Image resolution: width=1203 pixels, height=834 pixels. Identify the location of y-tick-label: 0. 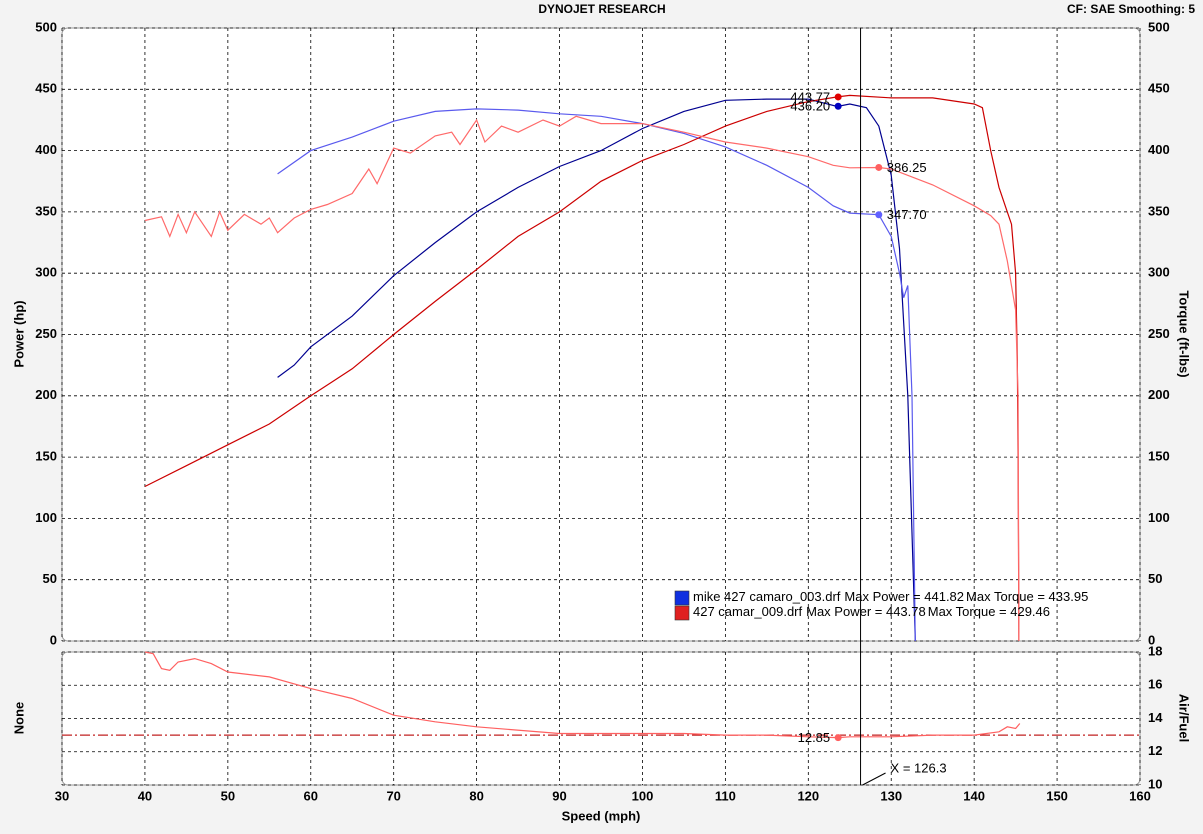
(53, 639).